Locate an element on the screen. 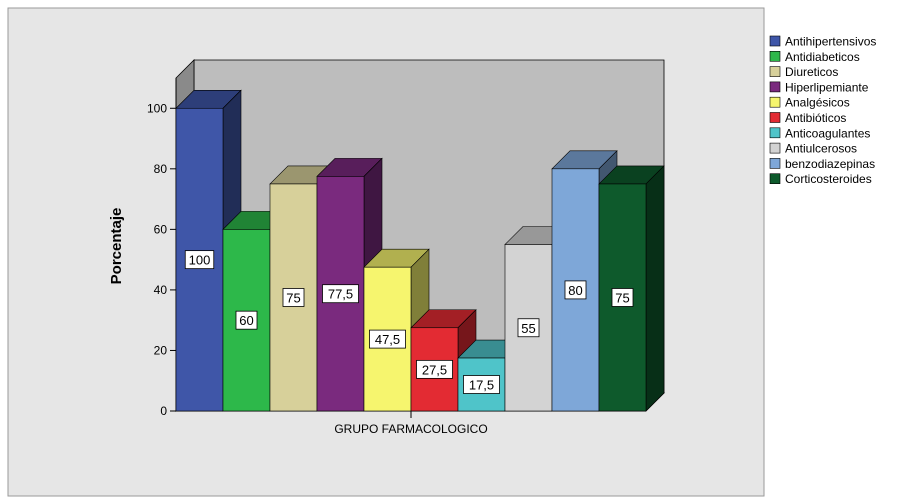  data-label-text: 100 is located at coordinates (200, 260).